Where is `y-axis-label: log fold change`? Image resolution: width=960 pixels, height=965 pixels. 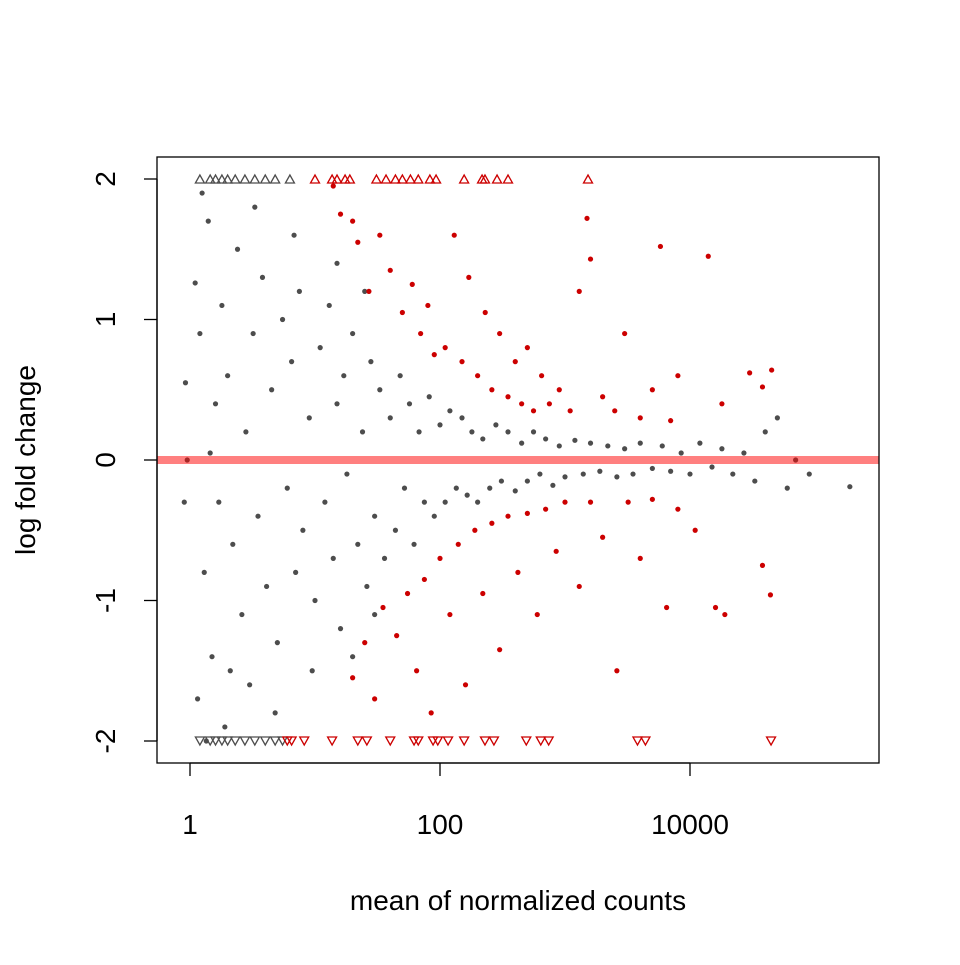
y-axis-label: log fold change is located at coordinates (25, 460).